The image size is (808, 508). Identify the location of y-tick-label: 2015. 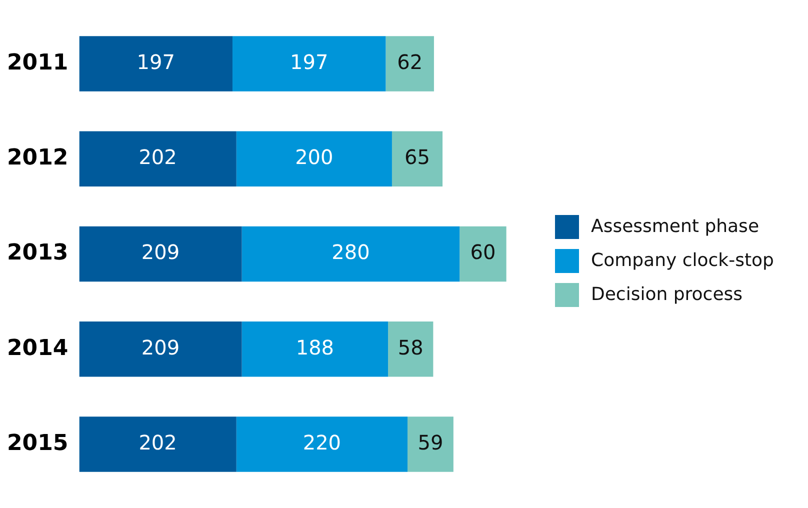
(37, 443).